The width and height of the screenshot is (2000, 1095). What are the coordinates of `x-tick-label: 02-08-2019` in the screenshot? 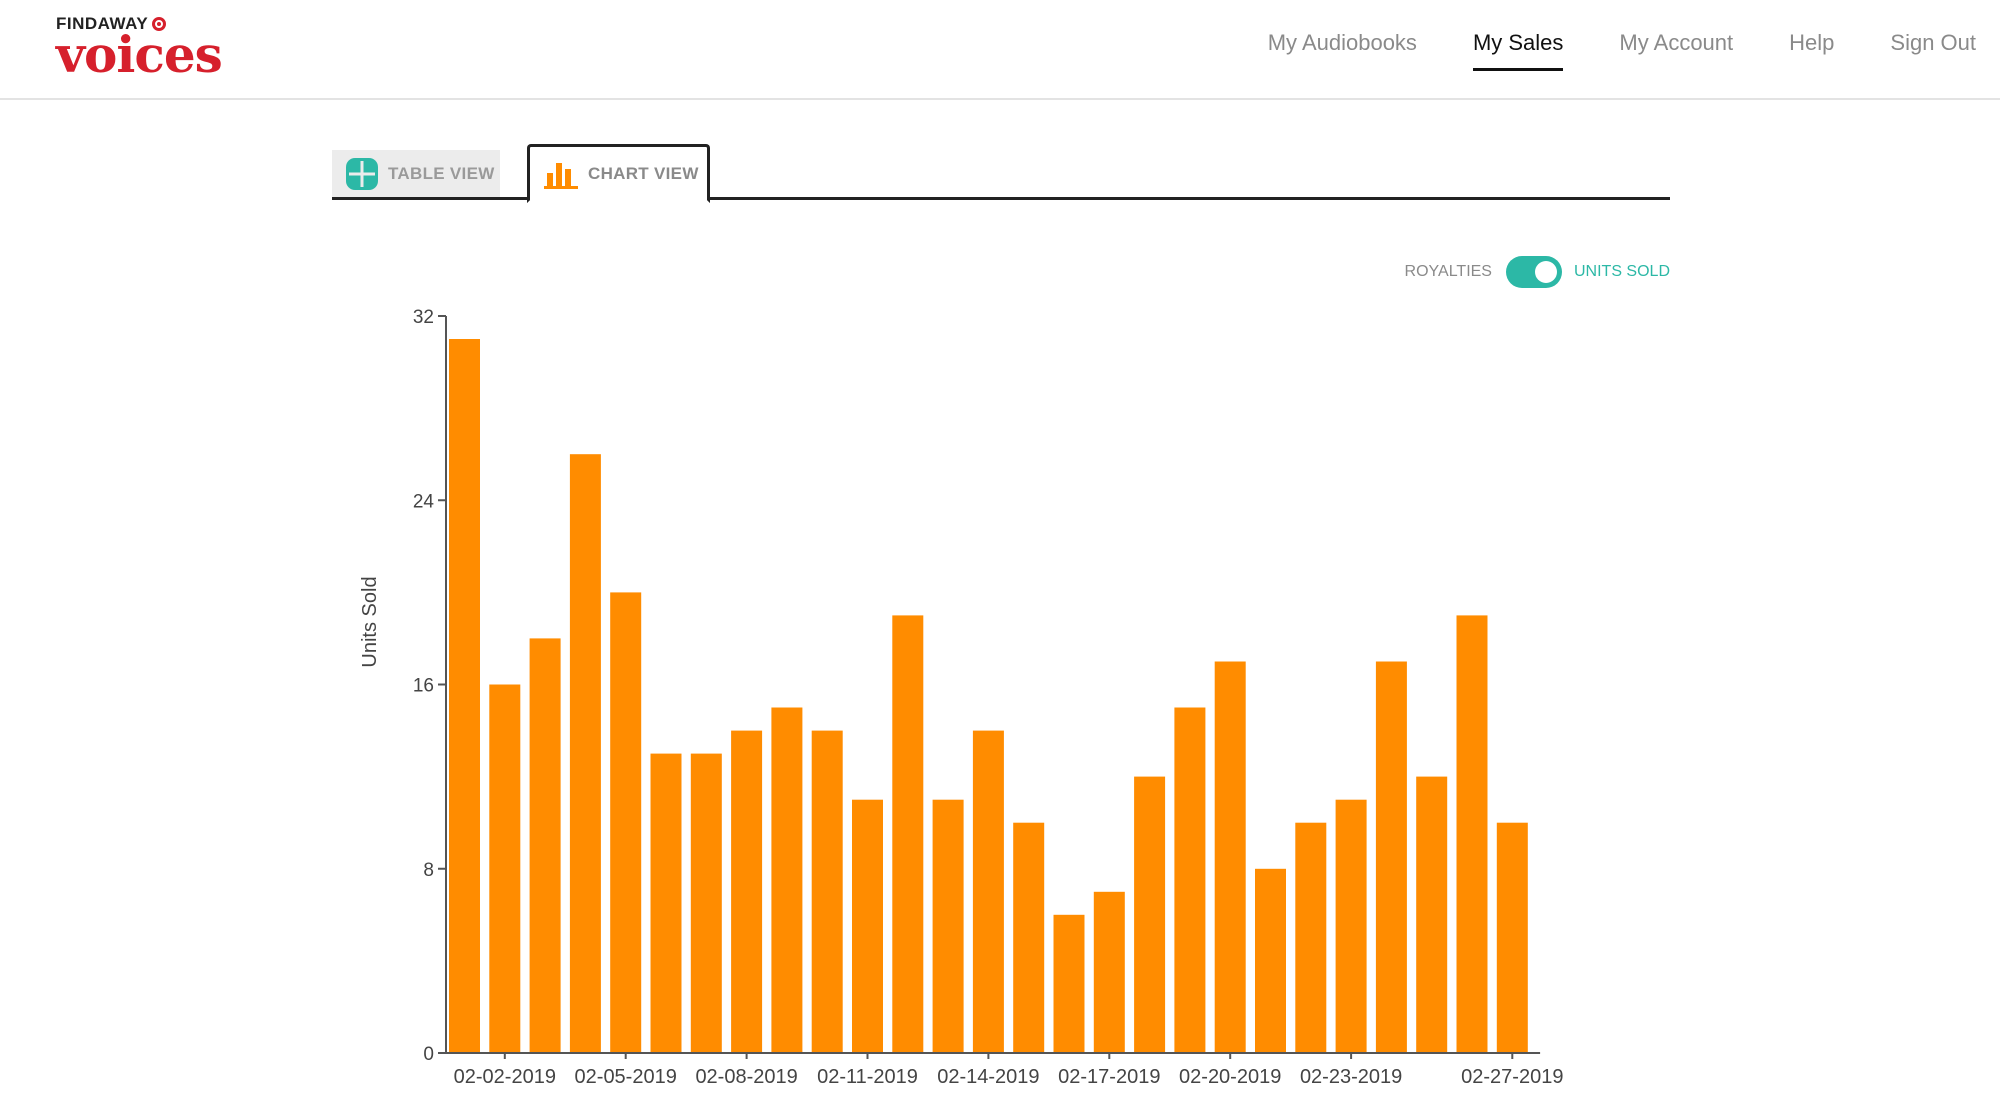 It's located at (746, 1077).